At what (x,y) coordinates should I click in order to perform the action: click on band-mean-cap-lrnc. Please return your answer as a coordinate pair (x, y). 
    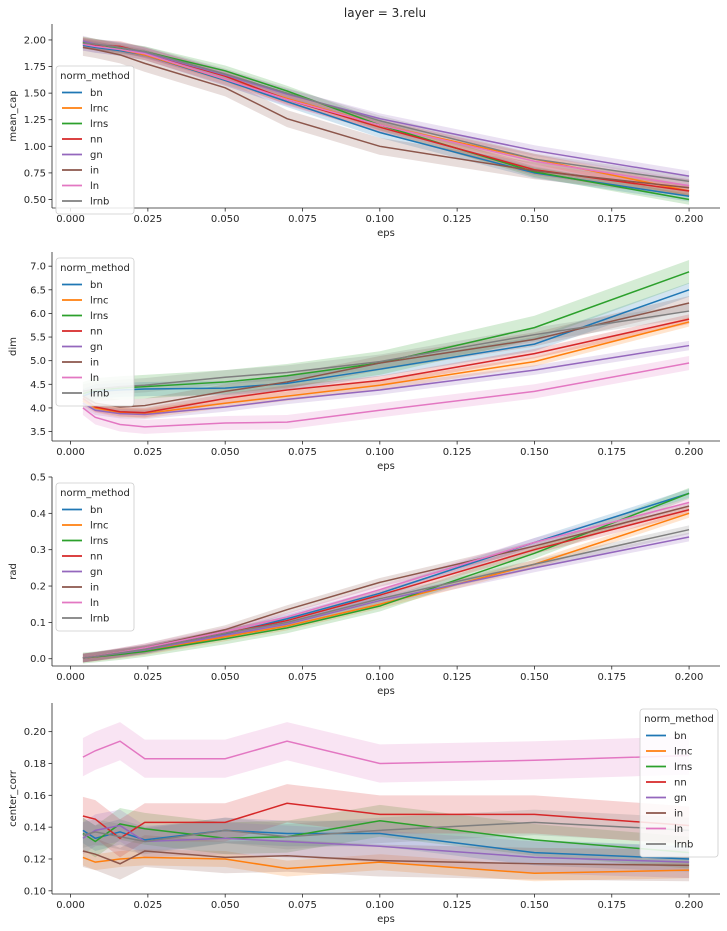
    Looking at the image, I should click on (386, 116).